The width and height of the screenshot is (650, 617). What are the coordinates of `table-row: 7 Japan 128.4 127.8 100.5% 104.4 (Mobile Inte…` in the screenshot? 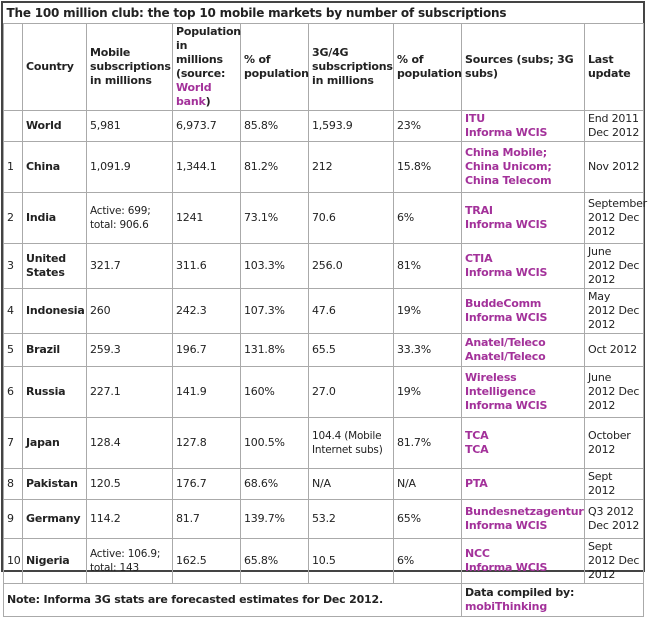 It's located at (324, 443).